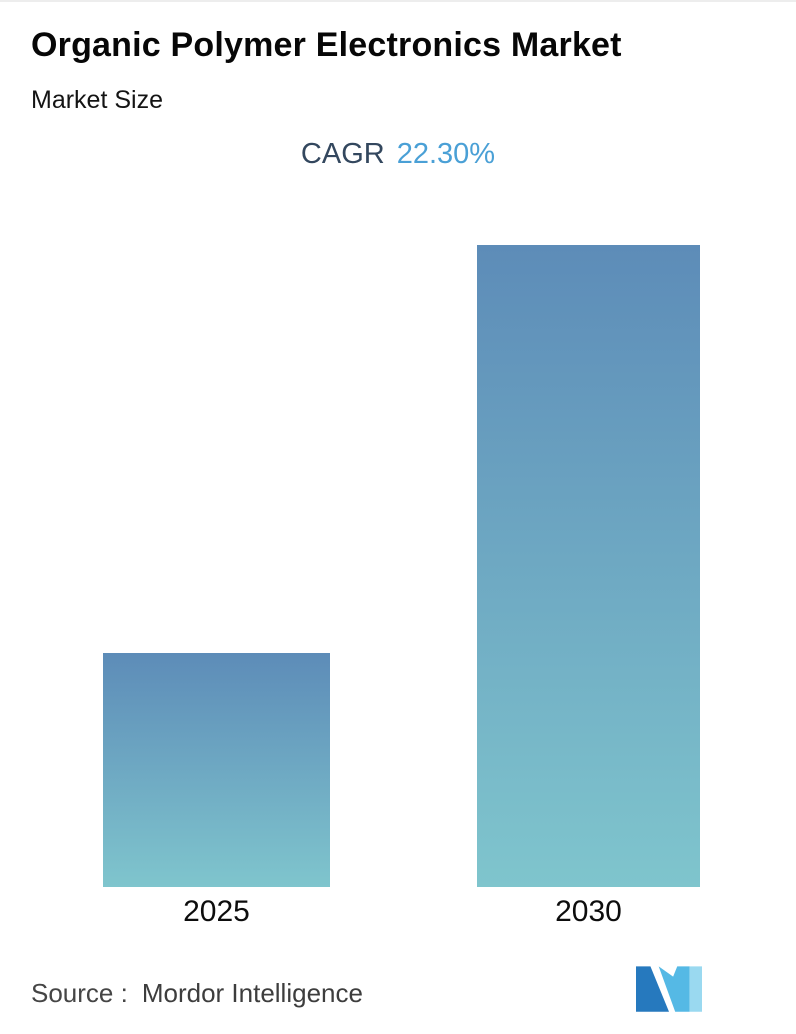 This screenshot has height=1034, width=796. What do you see at coordinates (79, 993) in the screenshot?
I see `source-label: Source :` at bounding box center [79, 993].